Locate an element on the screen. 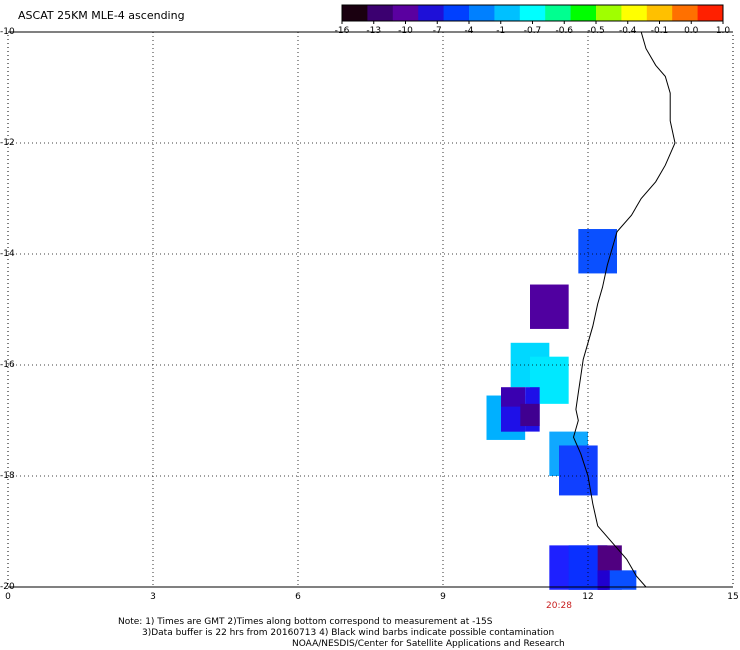 Image resolution: width=740 pixels, height=650 pixels. colorbar-tick-label: -1 is located at coordinates (501, 31).